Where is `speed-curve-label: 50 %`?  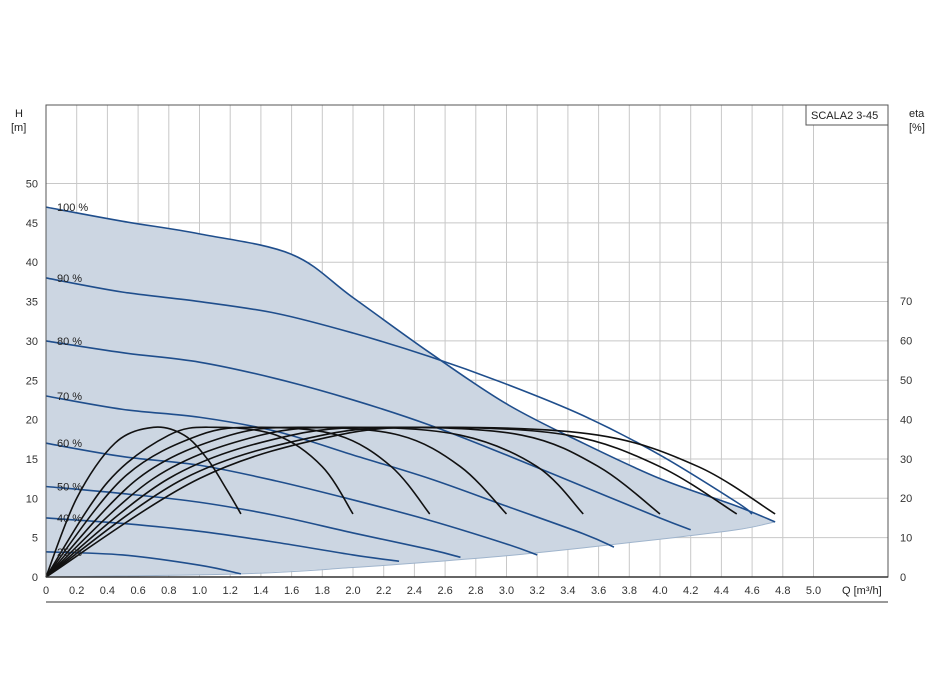 speed-curve-label: 50 % is located at coordinates (69, 487).